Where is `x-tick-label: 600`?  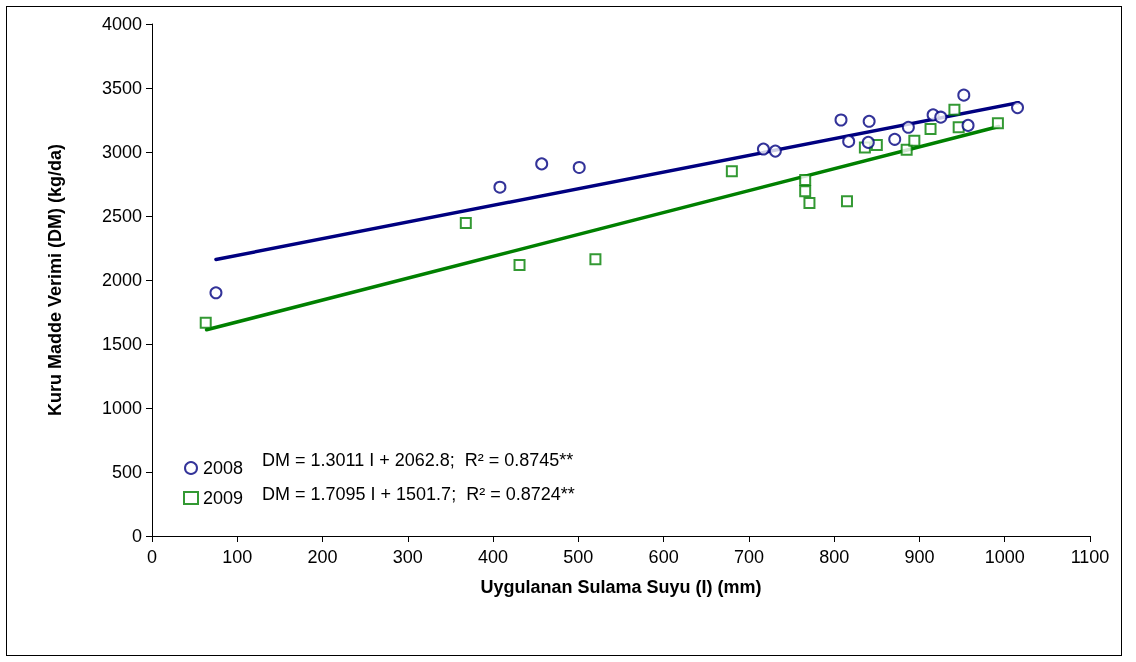 x-tick-label: 600 is located at coordinates (663, 557).